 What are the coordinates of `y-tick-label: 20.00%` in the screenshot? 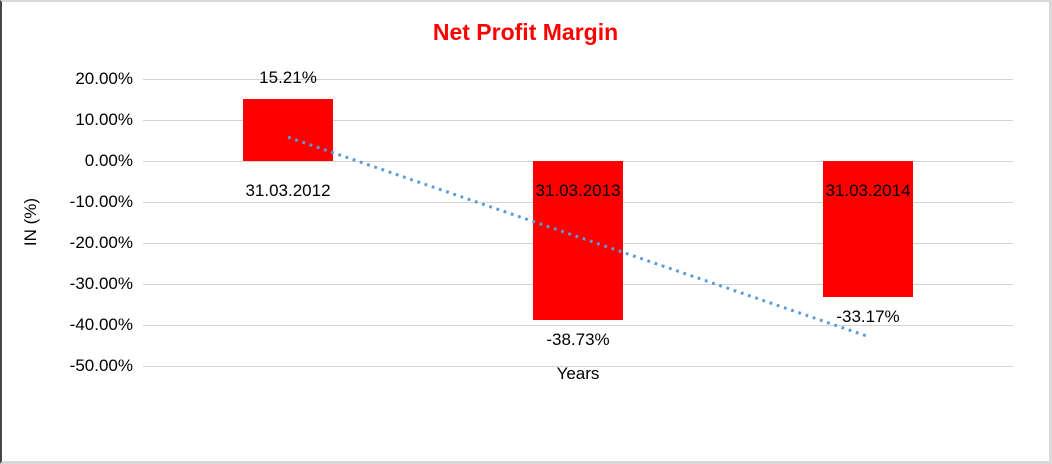 It's located at (104, 78).